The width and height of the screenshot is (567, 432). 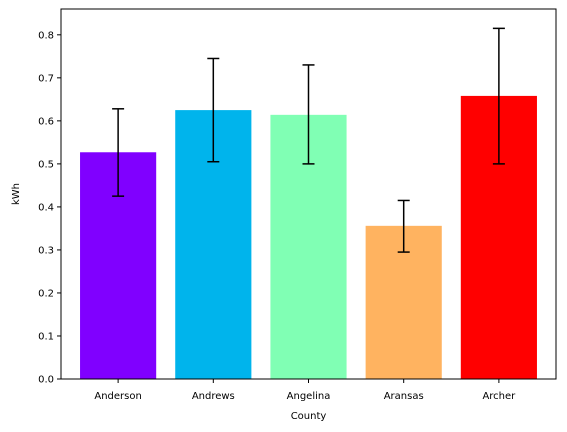 What do you see at coordinates (46, 164) in the screenshot?
I see `y-tick-label: 0.5` at bounding box center [46, 164].